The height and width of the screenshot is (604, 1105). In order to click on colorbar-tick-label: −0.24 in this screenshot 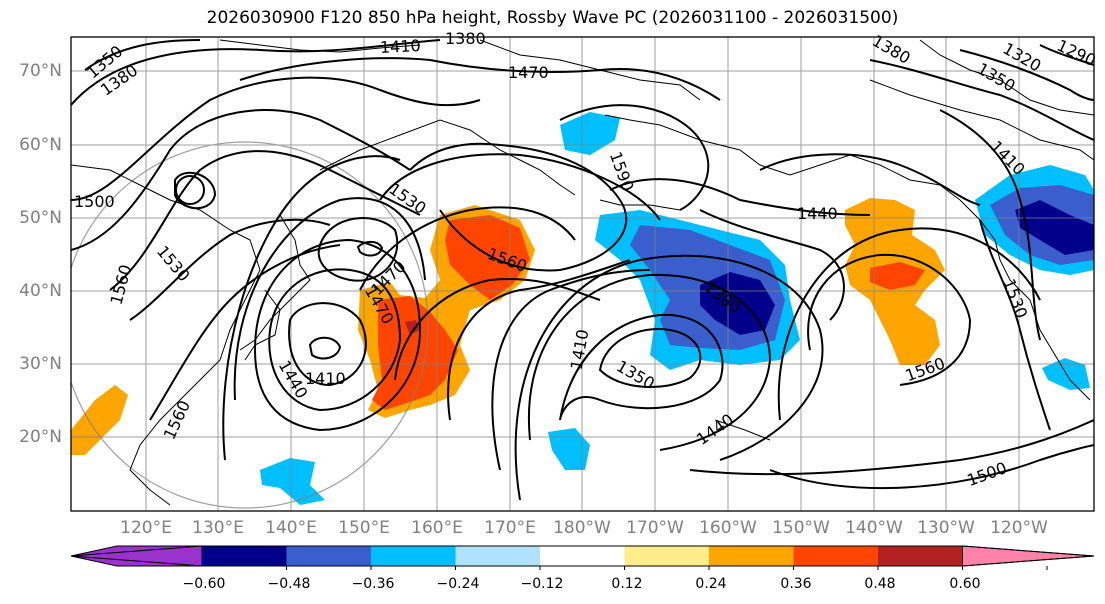, I will do `click(458, 584)`.